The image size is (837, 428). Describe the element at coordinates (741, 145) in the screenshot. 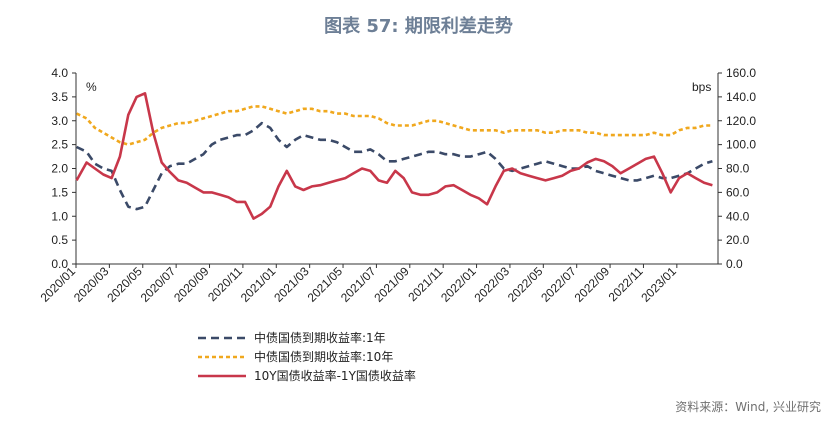

I see `right-tick-label: 100.0` at that location.